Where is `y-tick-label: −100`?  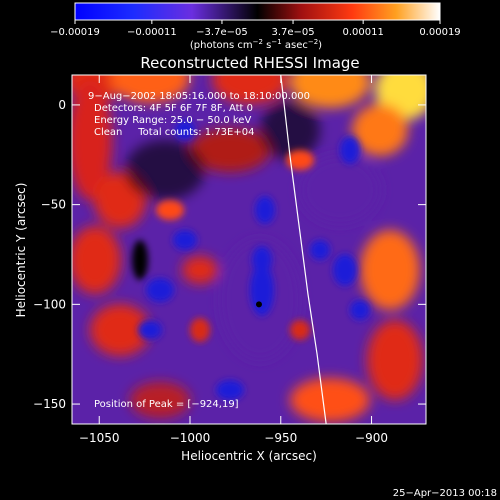
y-tick-label: −100 is located at coordinates (49, 304).